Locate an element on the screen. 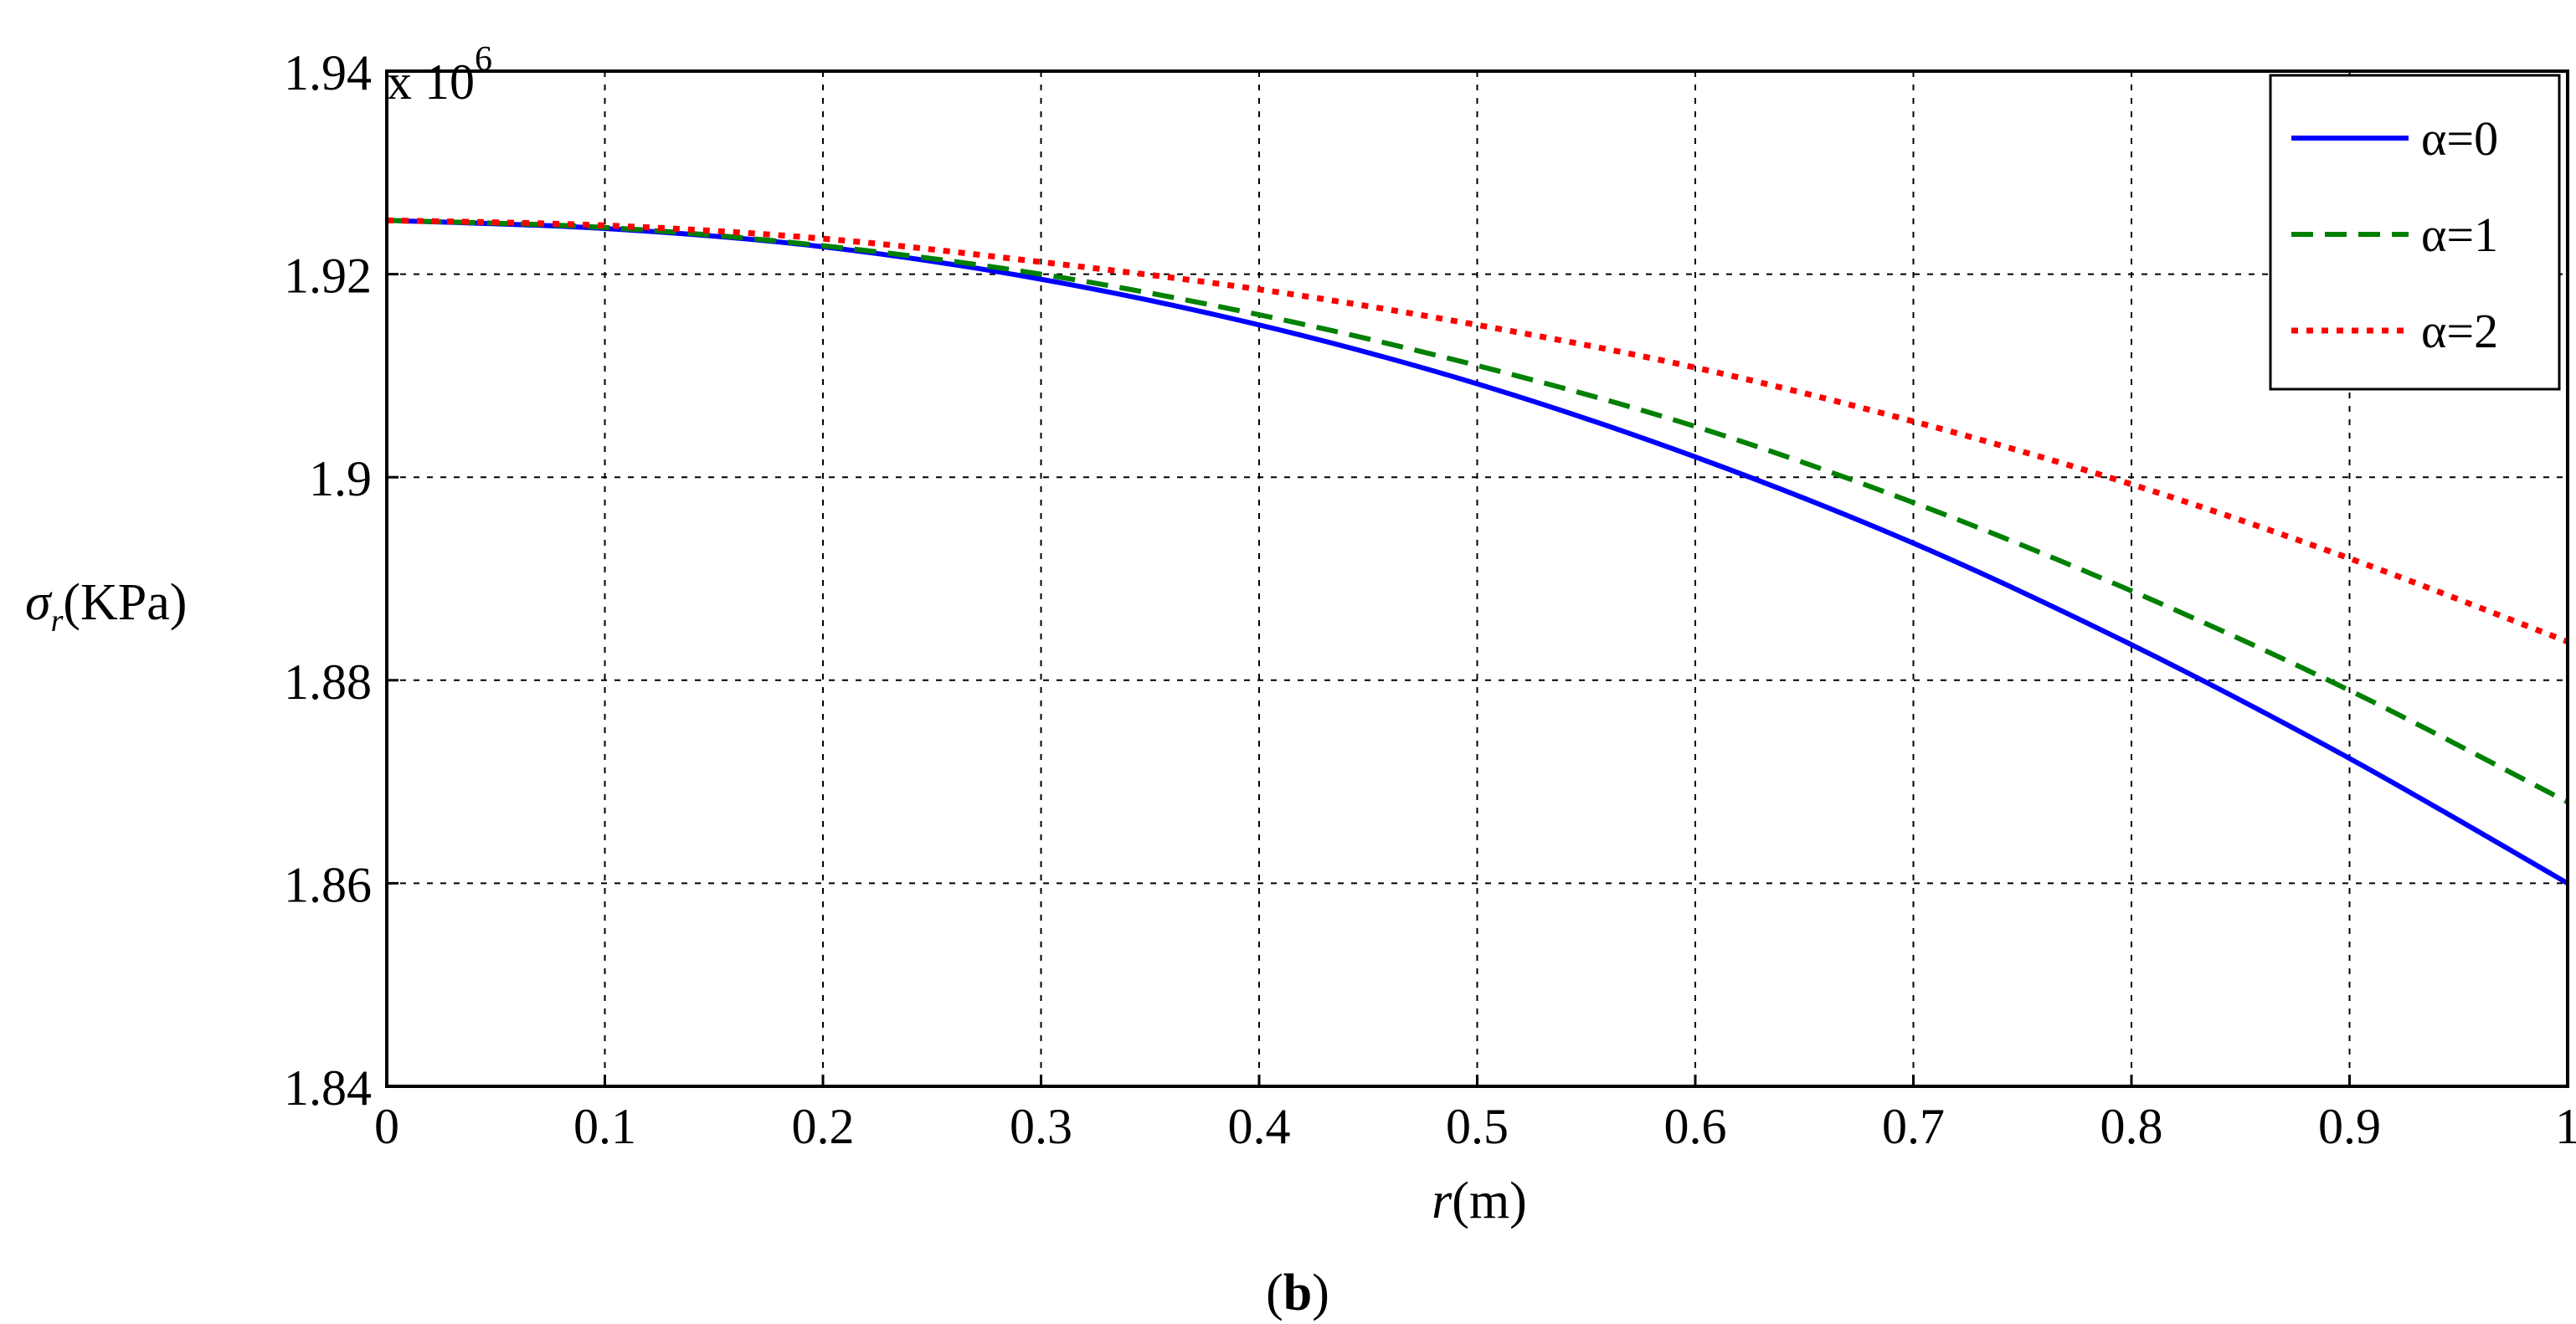  legend-label-2: α=2 is located at coordinates (2459, 331).